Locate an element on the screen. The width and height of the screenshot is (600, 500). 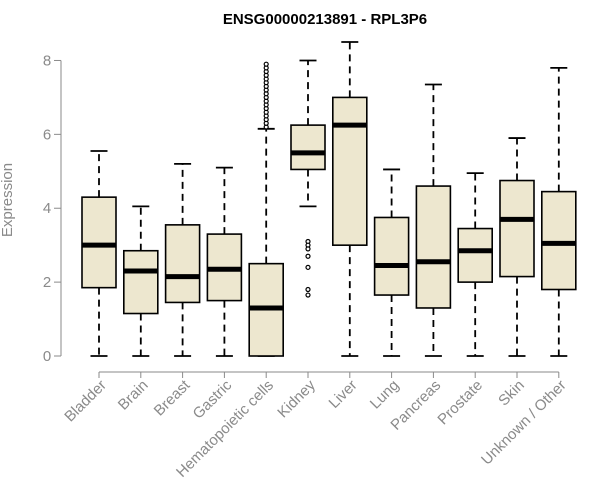
box-brain is located at coordinates (141, 281).